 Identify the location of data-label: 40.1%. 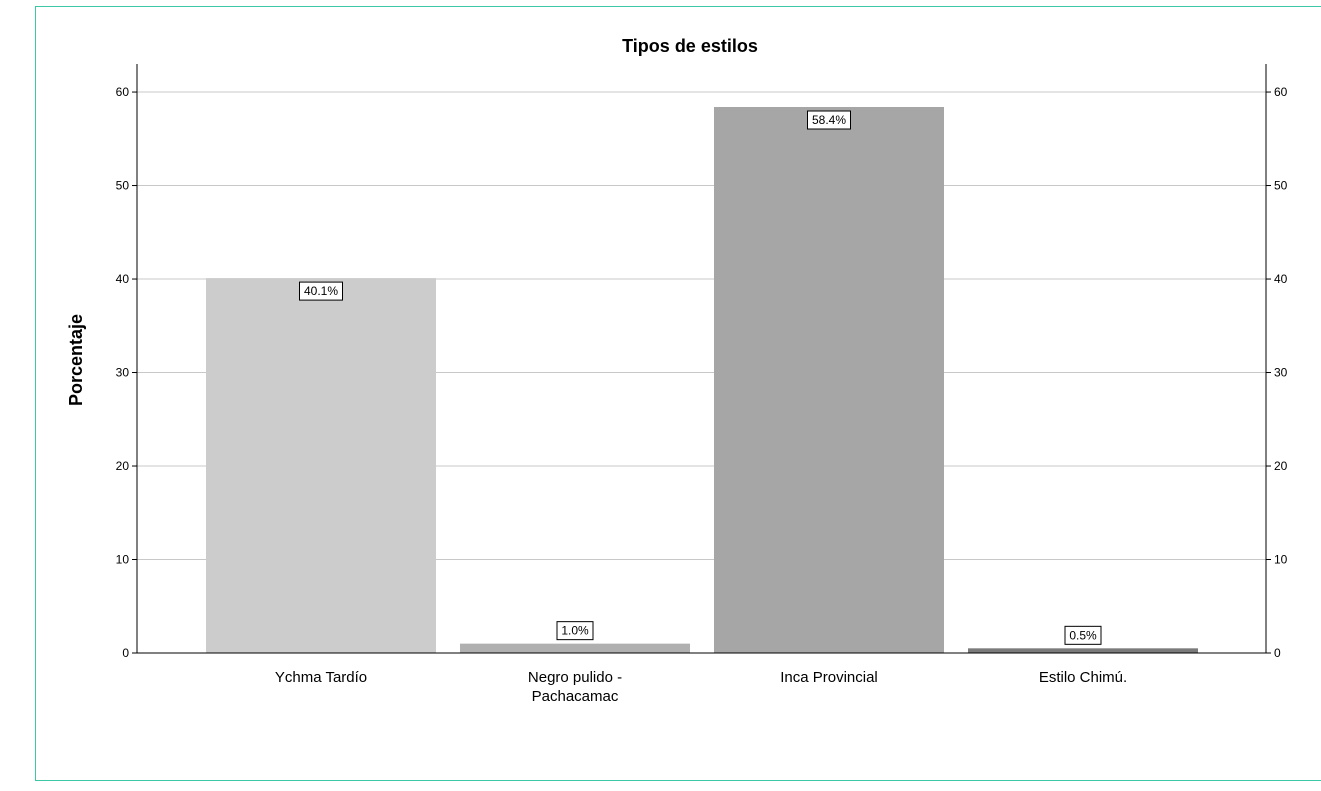
(321, 291).